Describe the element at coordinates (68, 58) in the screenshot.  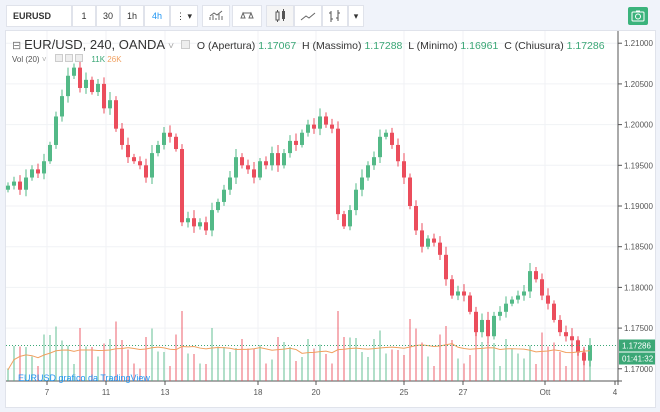
I see `volume-hide-icon` at that location.